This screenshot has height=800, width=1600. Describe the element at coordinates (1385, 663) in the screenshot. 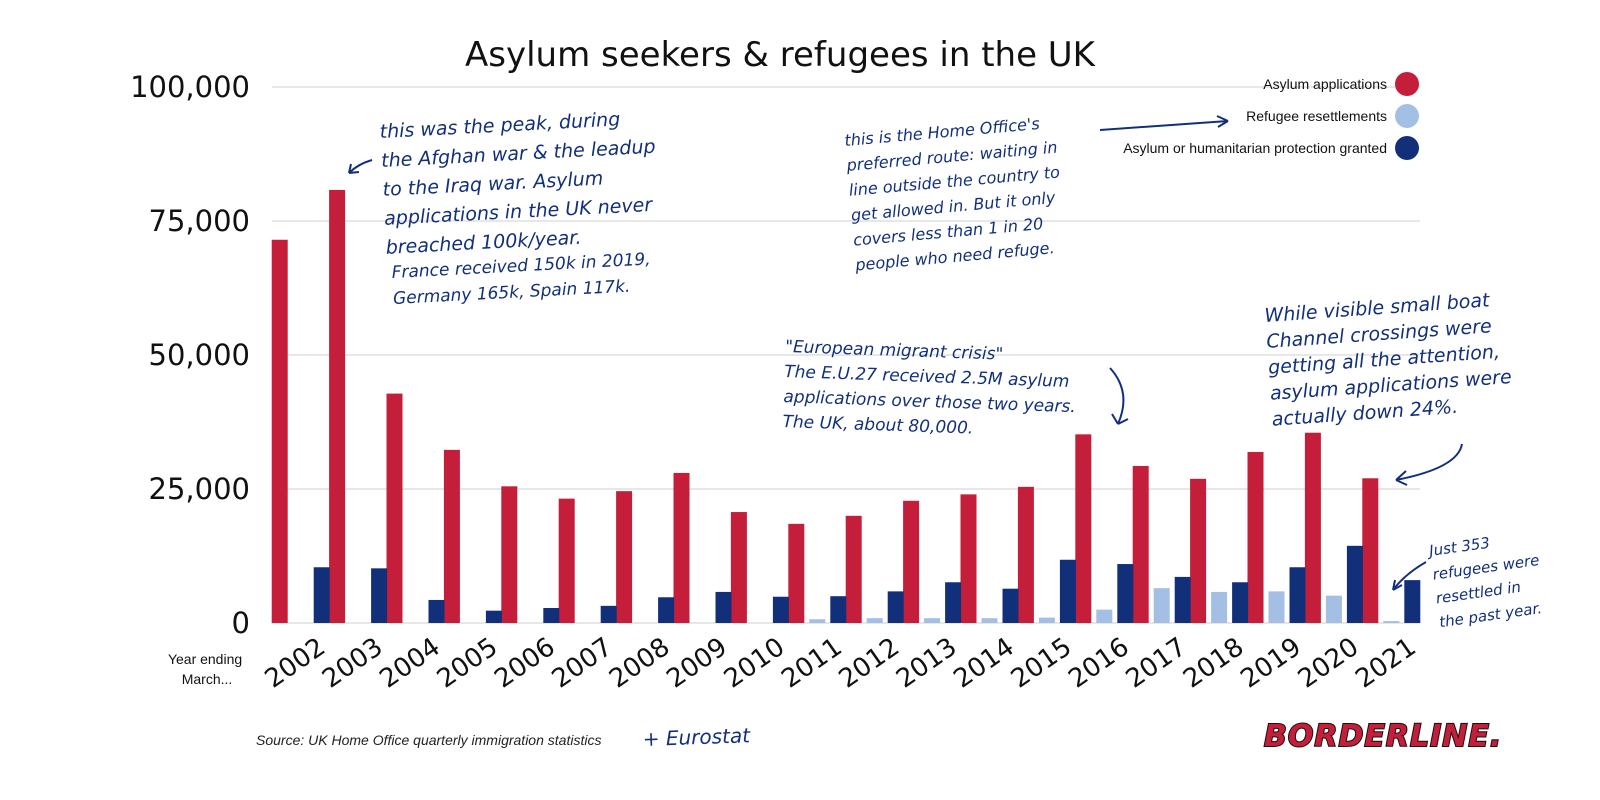

I see `x-tick-label: 2021` at that location.